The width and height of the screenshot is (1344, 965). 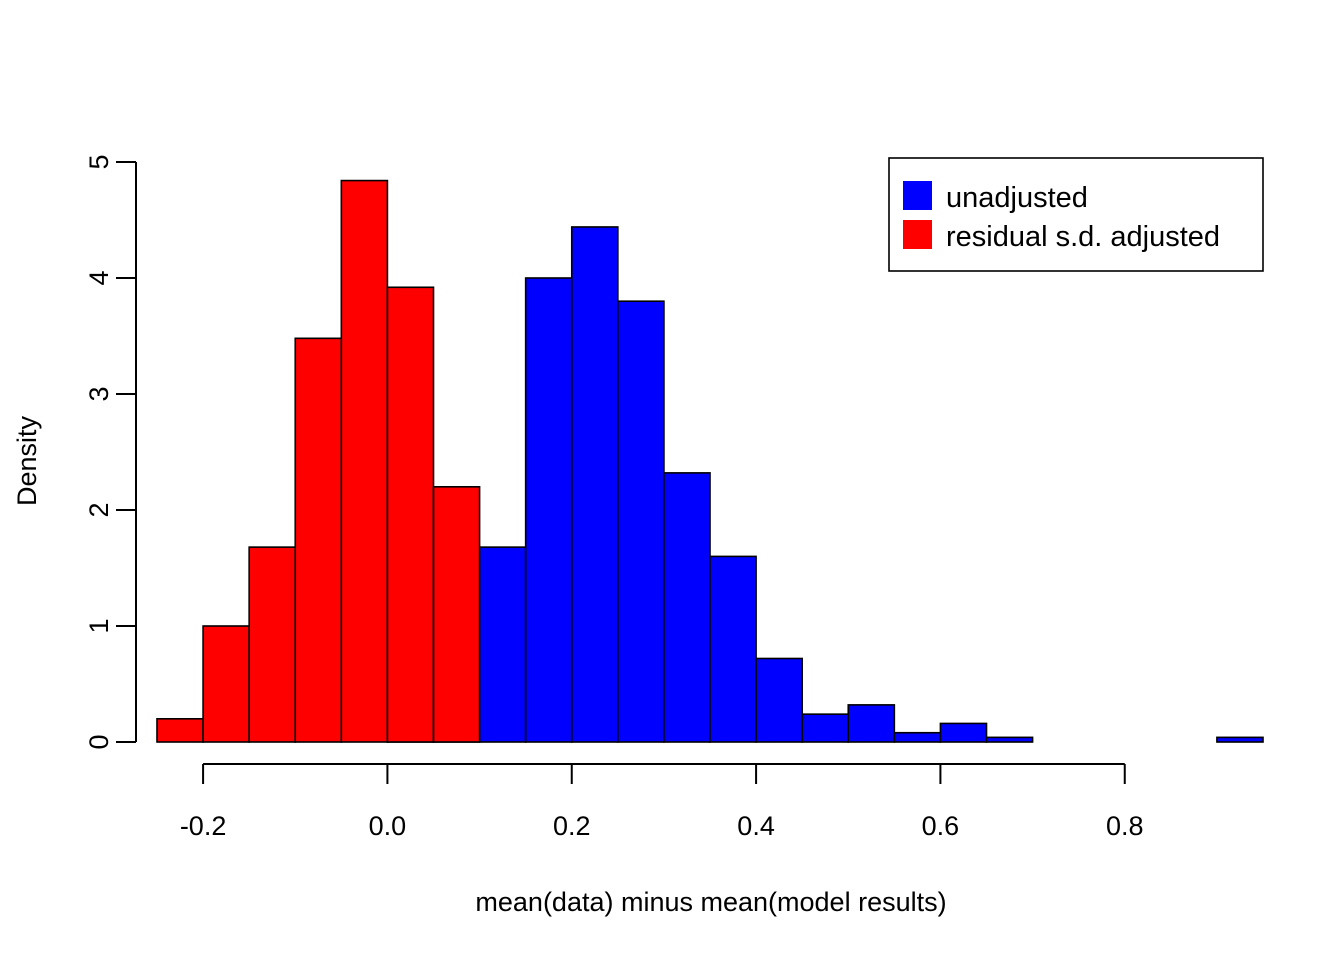 What do you see at coordinates (941, 826) in the screenshot?
I see `x-tick-label: 0.6` at bounding box center [941, 826].